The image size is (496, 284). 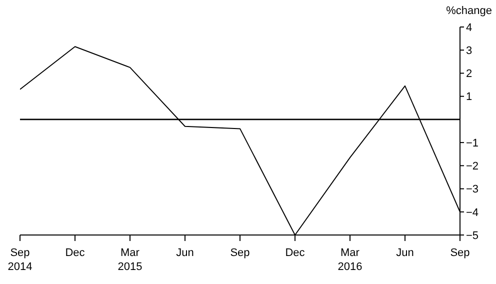 I want to click on x-tick-label: Mar 2016, so click(x=350, y=260).